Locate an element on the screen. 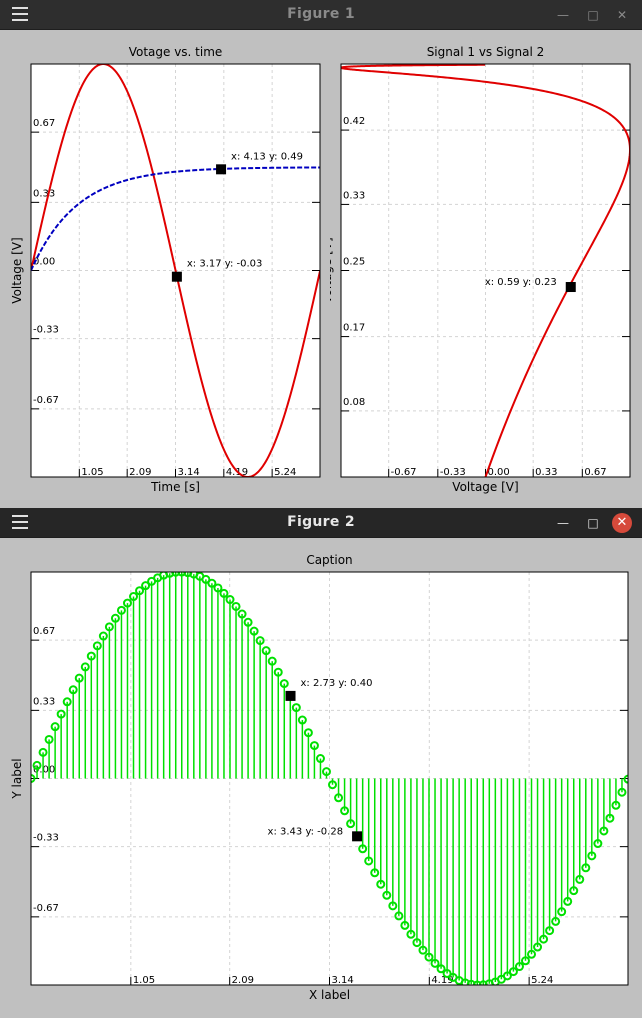 Image resolution: width=642 pixels, height=1018 pixels. figure-2-titlebar: Figure 2 — □ ✕ is located at coordinates (321, 523).